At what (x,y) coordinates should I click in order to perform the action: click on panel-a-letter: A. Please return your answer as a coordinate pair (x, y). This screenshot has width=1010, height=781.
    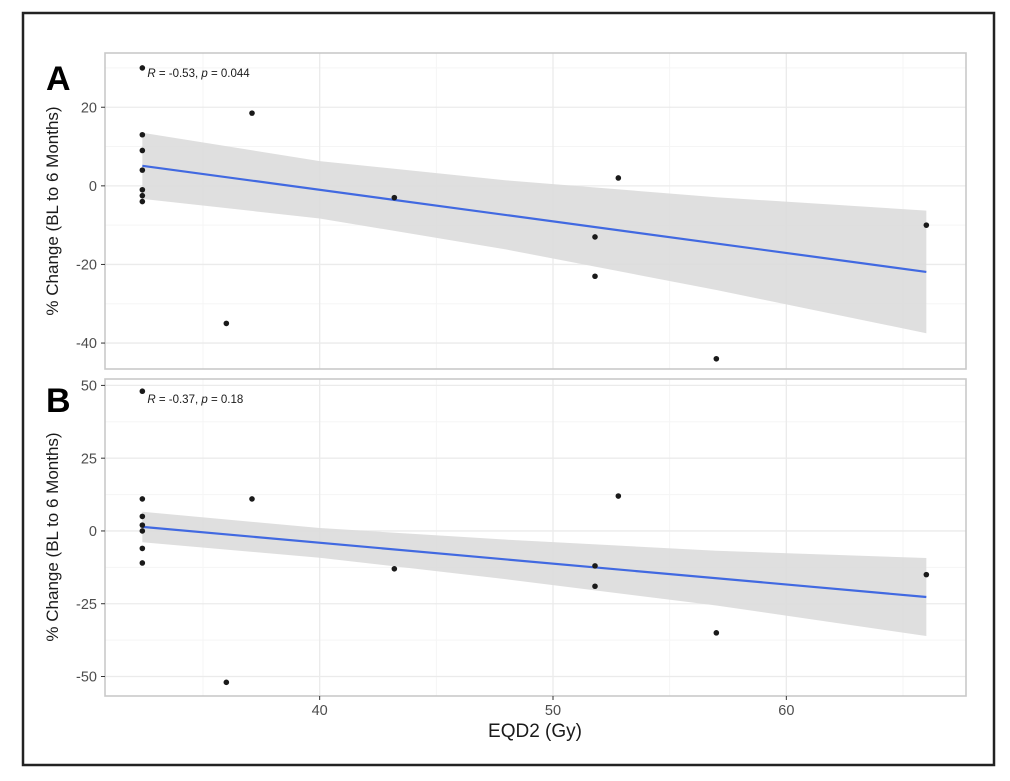
    Looking at the image, I should click on (58, 79).